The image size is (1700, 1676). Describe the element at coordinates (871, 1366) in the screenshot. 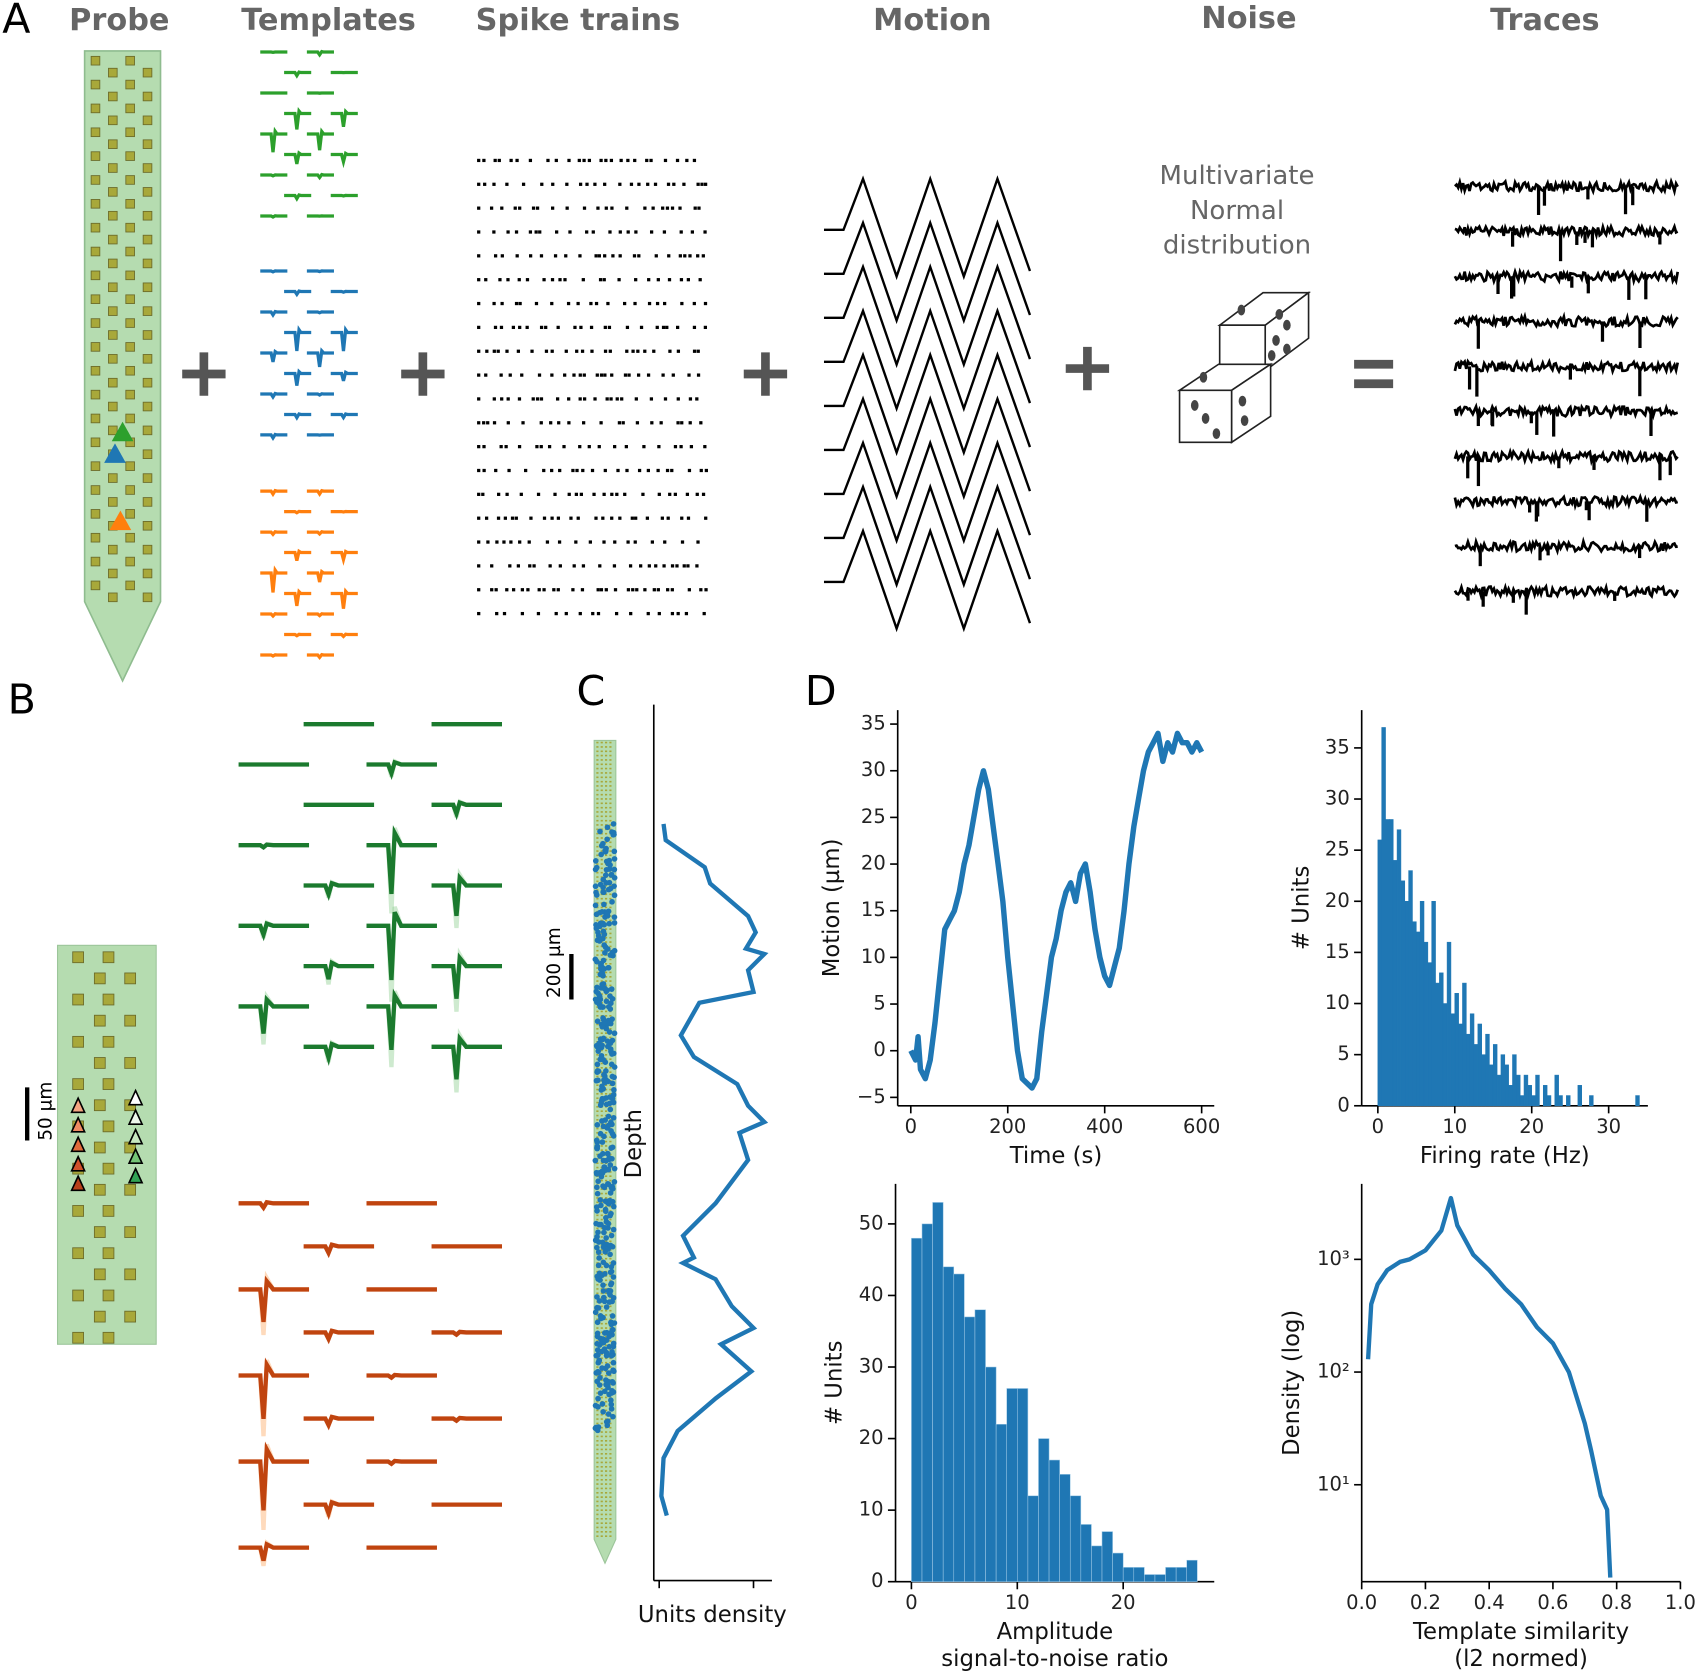

I see `y-tick-label: 30` at that location.